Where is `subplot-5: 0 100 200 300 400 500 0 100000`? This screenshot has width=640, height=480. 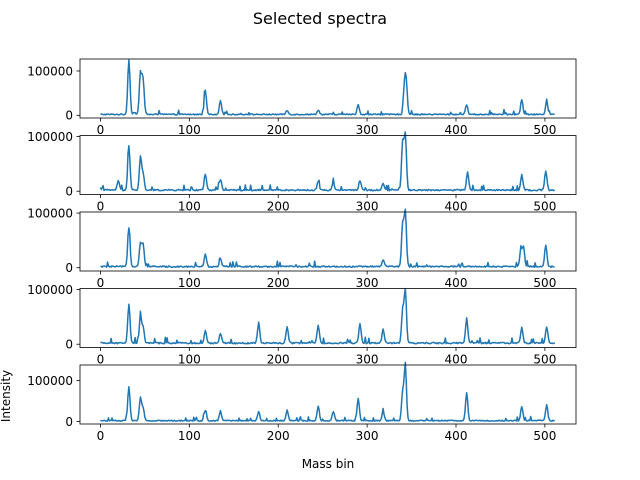
subplot-5: 0 100 200 300 400 500 0 100000 is located at coordinates (302, 402).